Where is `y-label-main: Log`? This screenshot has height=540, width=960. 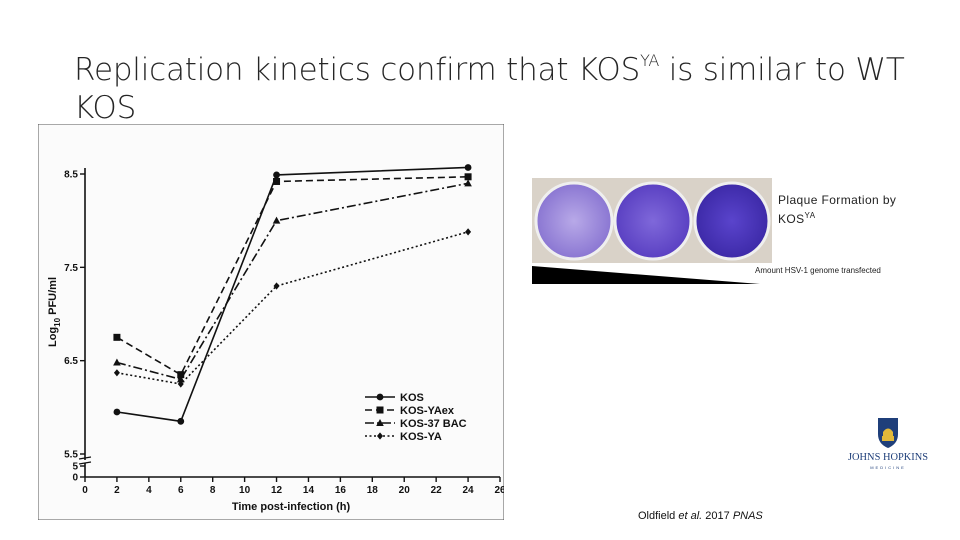
y-label-main: Log is located at coordinates (53, 337).